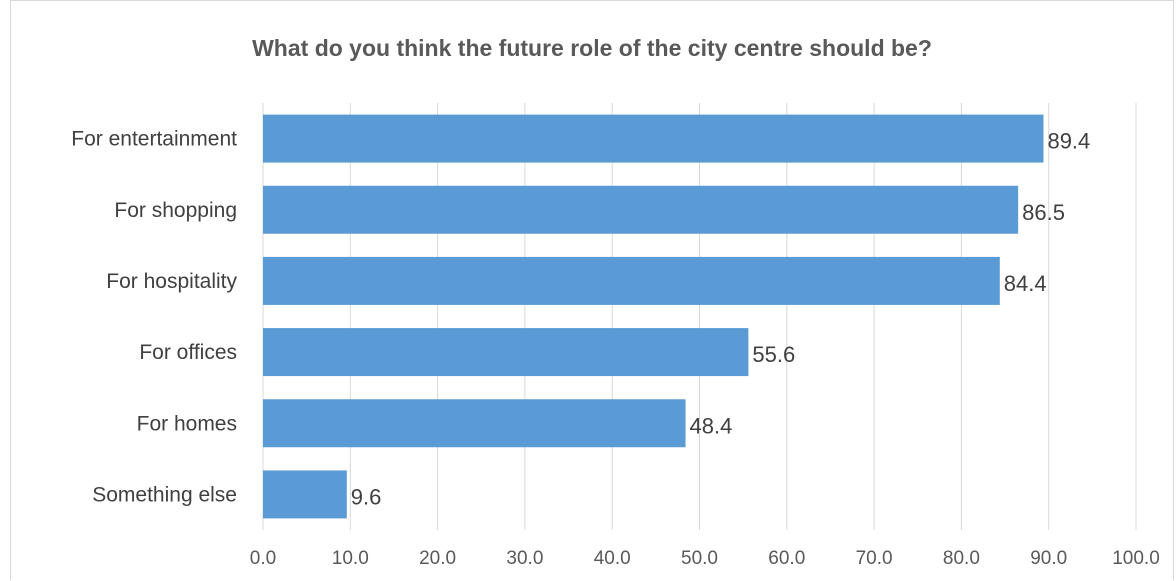  Describe the element at coordinates (874, 558) in the screenshot. I see `x-tick-label: 70.0` at that location.